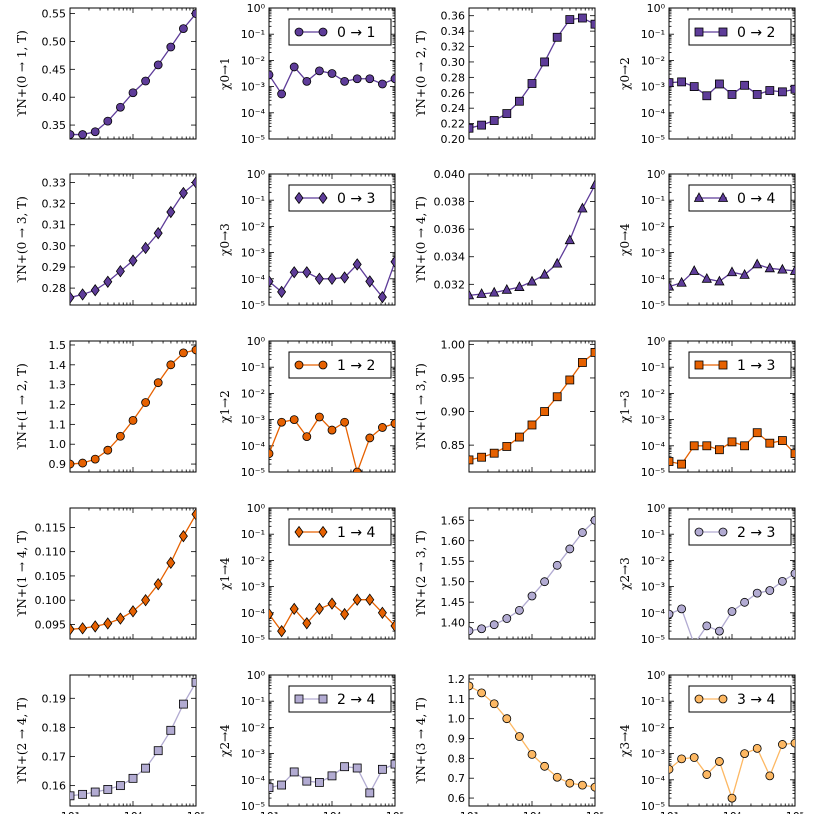 This screenshot has width=814, height=814. I want to click on y-axis-label: χ2→3, so click(625, 573).